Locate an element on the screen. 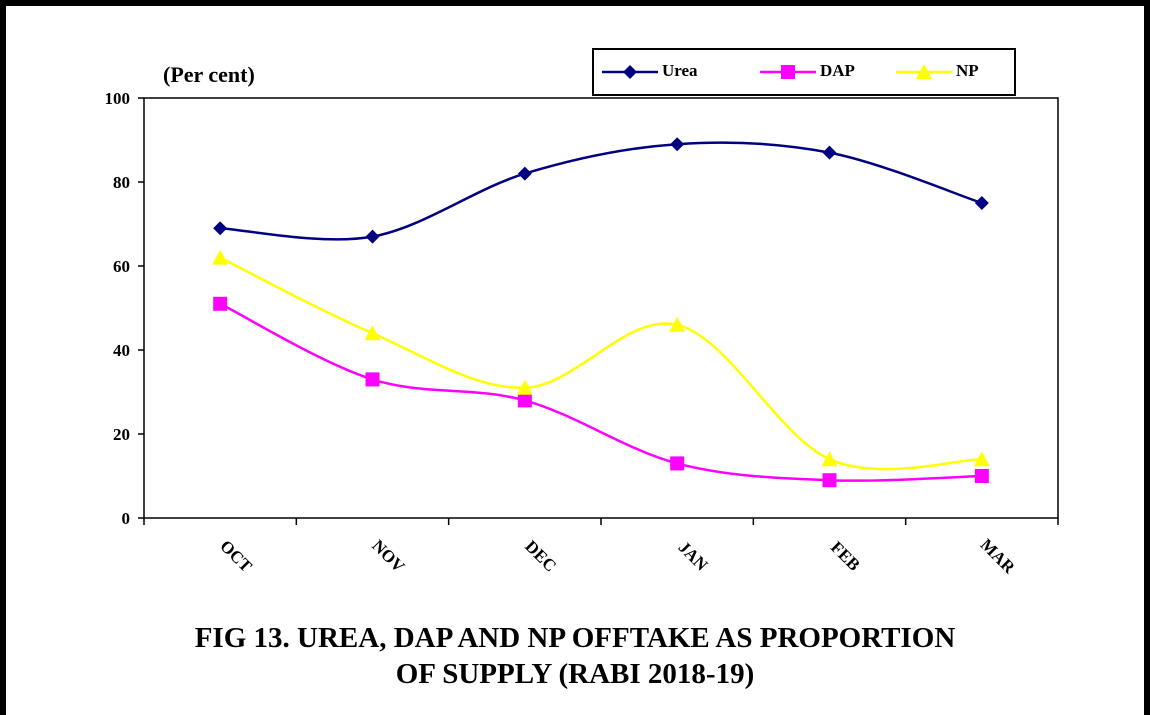  x-tick-label: MAR is located at coordinates (998, 556).